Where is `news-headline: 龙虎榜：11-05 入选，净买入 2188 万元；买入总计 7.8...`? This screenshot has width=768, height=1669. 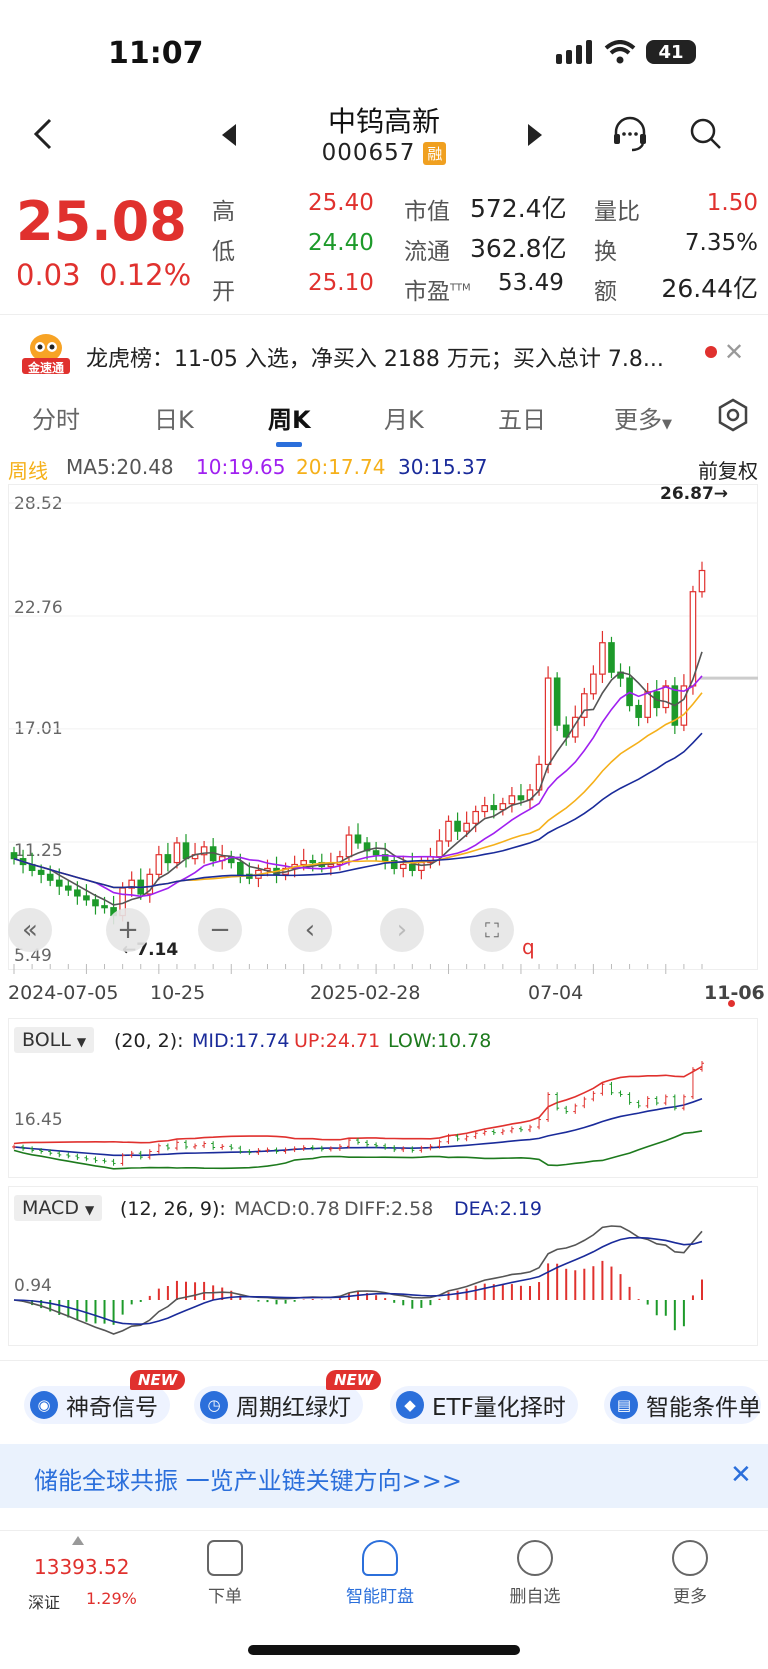
news-headline: 龙虎榜：11-05 入选，净买入 2188 万元；买入总计 7.8... is located at coordinates (375, 359).